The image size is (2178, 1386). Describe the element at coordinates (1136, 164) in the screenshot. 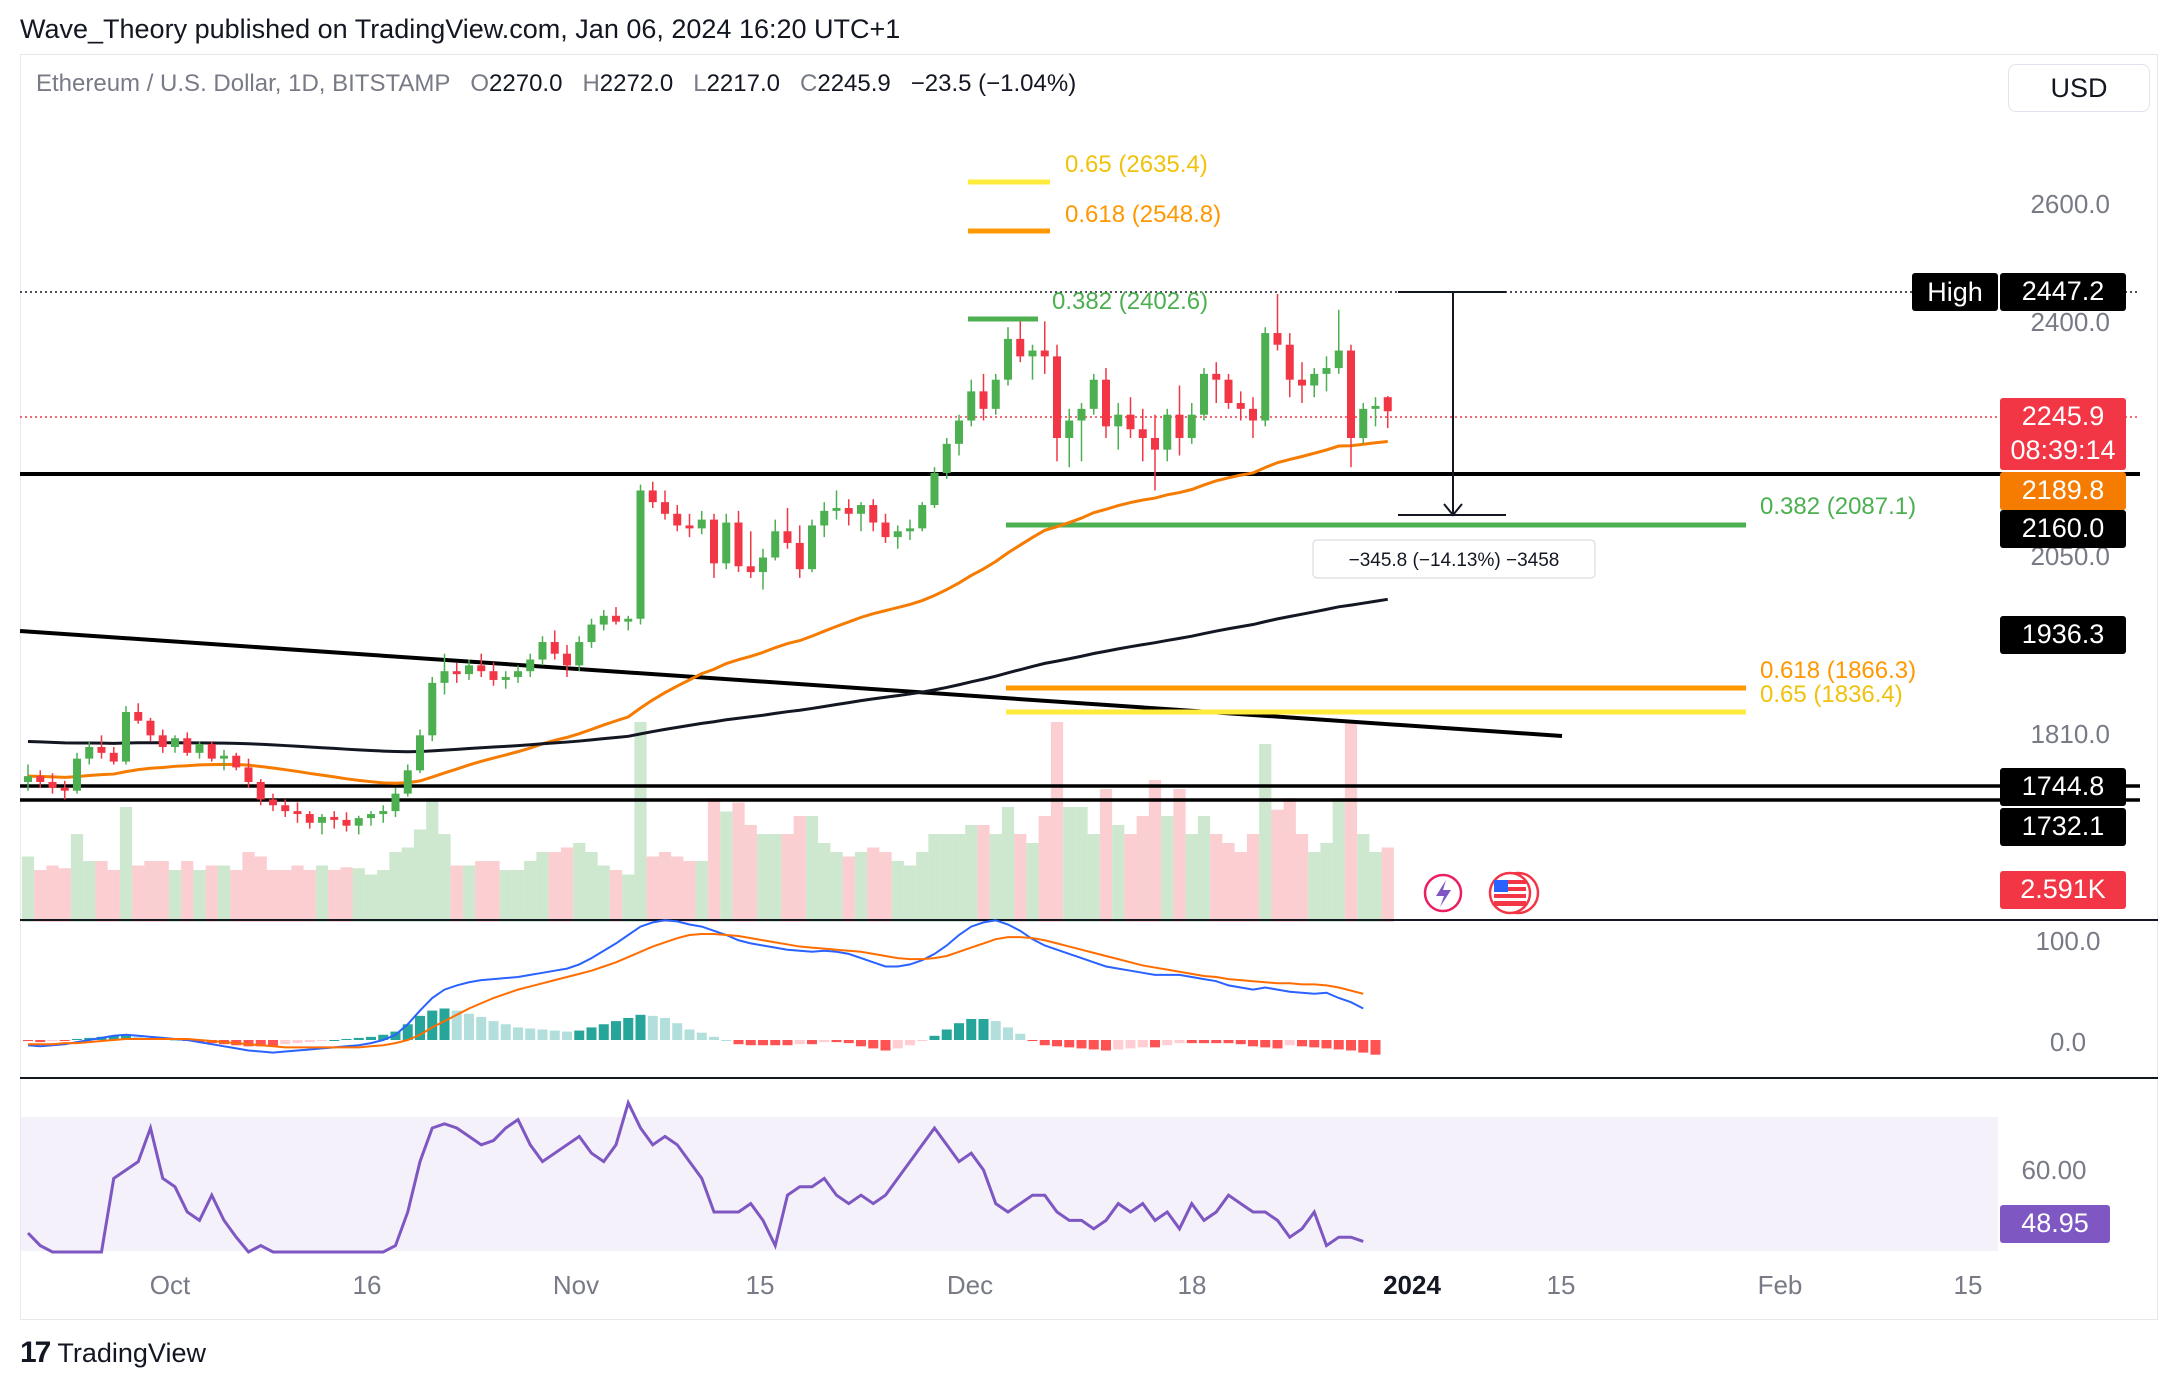

I see `fib-label-065-upper: 0.65 (2635.4)` at that location.